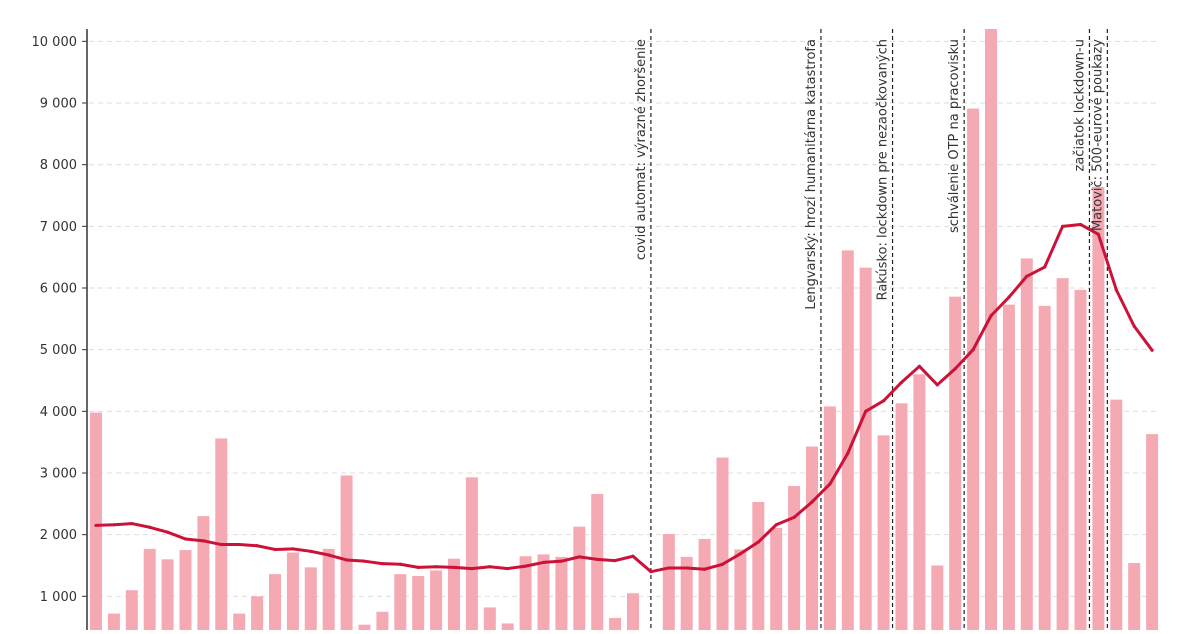 Image resolution: width=1200 pixels, height=634 pixels. Describe the element at coordinates (641, 149) in the screenshot. I see `event-label: covid automat: výrazné zhoršenie` at that location.